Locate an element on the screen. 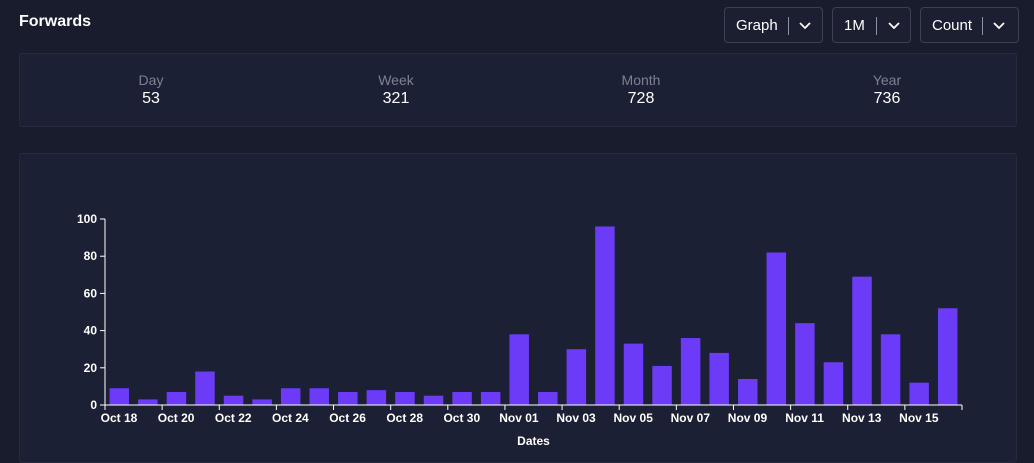  x-tick-label: Oct 24 is located at coordinates (290, 418).